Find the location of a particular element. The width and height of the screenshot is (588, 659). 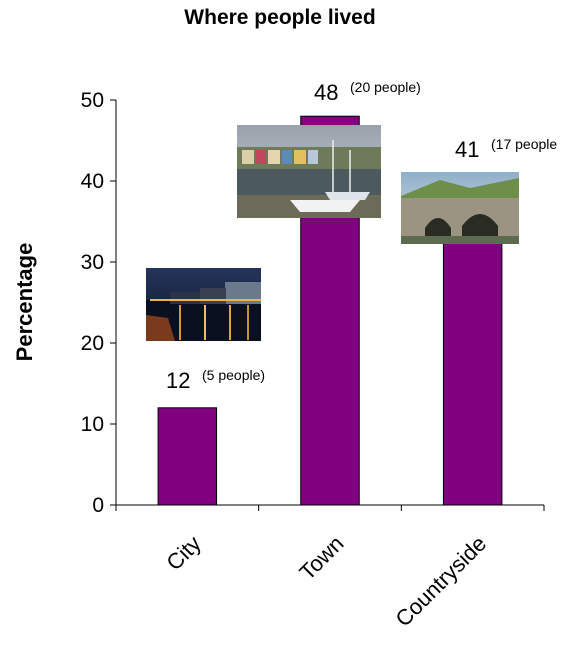

y-axis-label: Percentage is located at coordinates (24, 302).